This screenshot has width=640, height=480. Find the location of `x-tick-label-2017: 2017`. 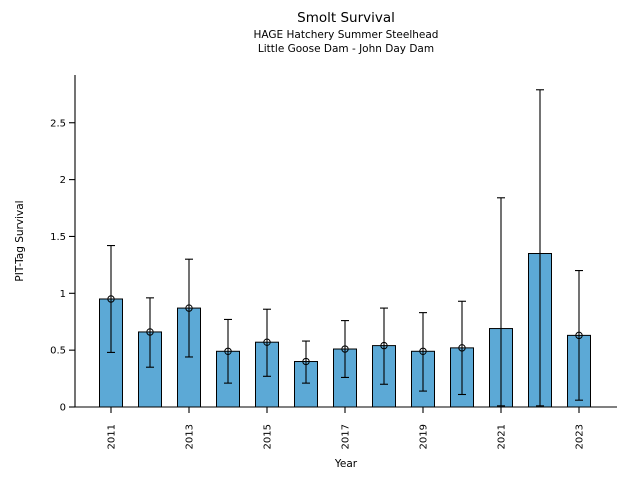

x-tick-label-2017: 2017 is located at coordinates (346, 436).